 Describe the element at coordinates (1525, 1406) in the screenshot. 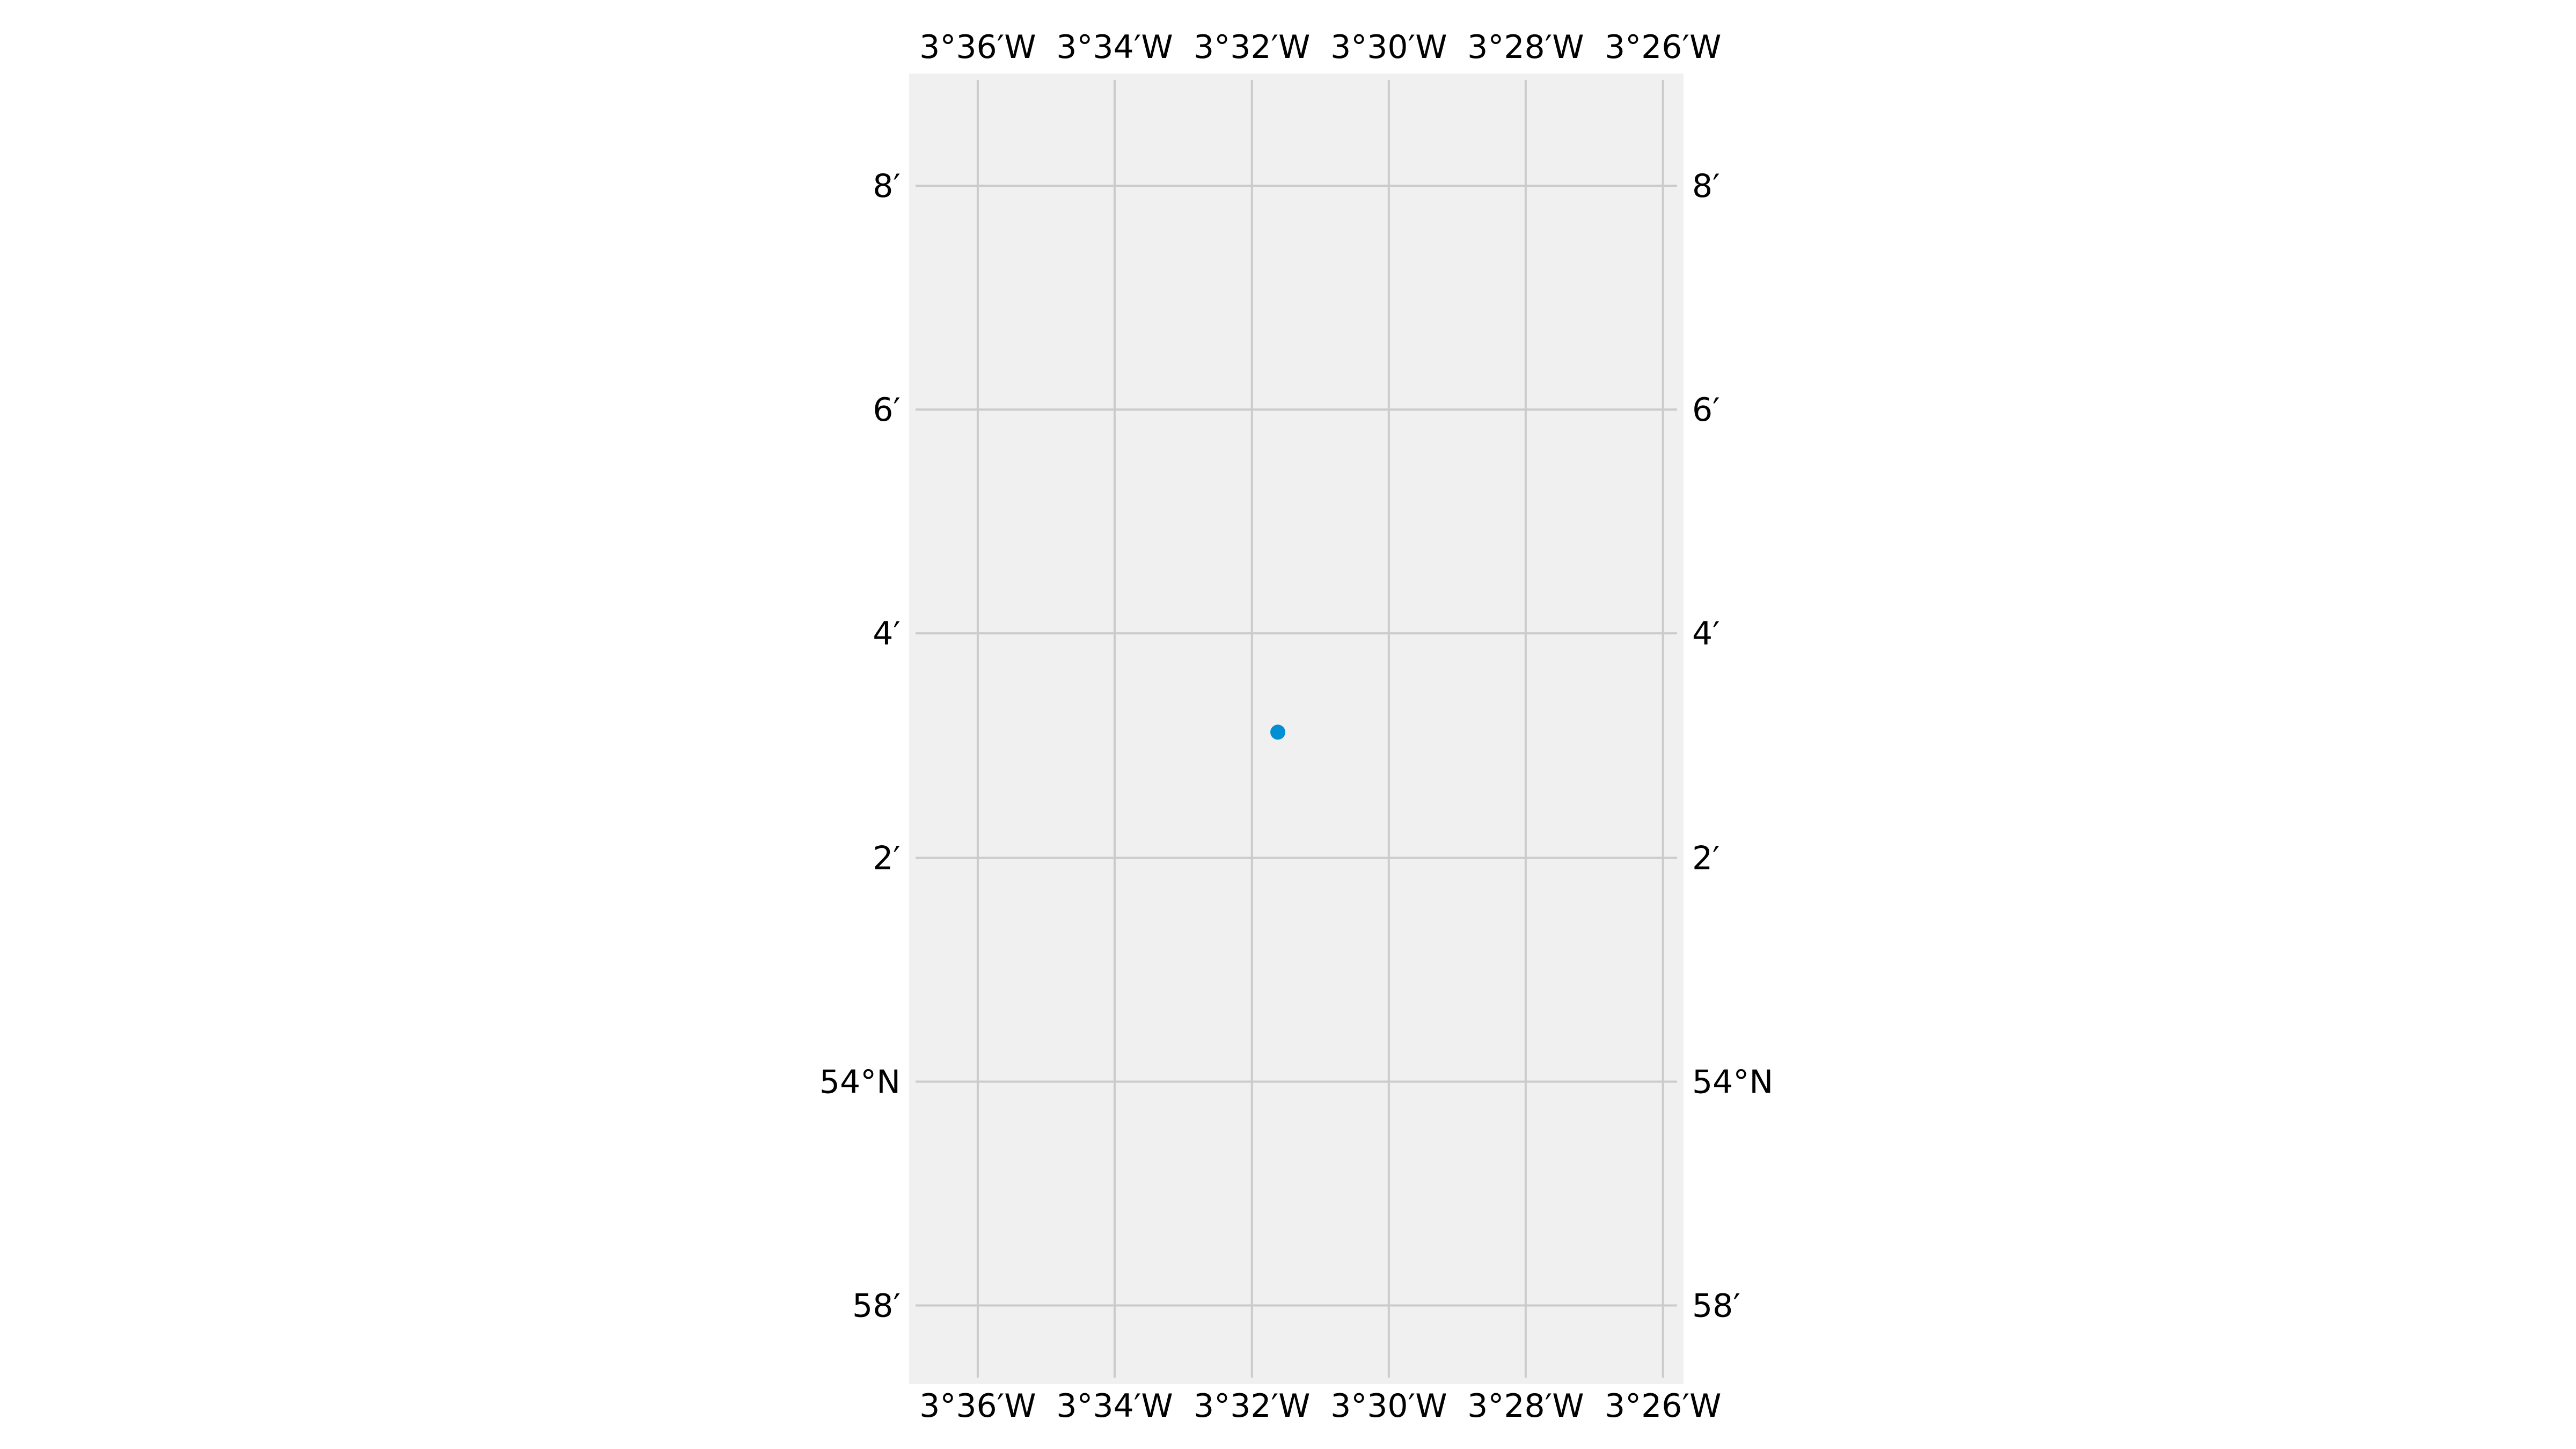

I see `longitude-tick-label-bottom: 3°28′W` at that location.